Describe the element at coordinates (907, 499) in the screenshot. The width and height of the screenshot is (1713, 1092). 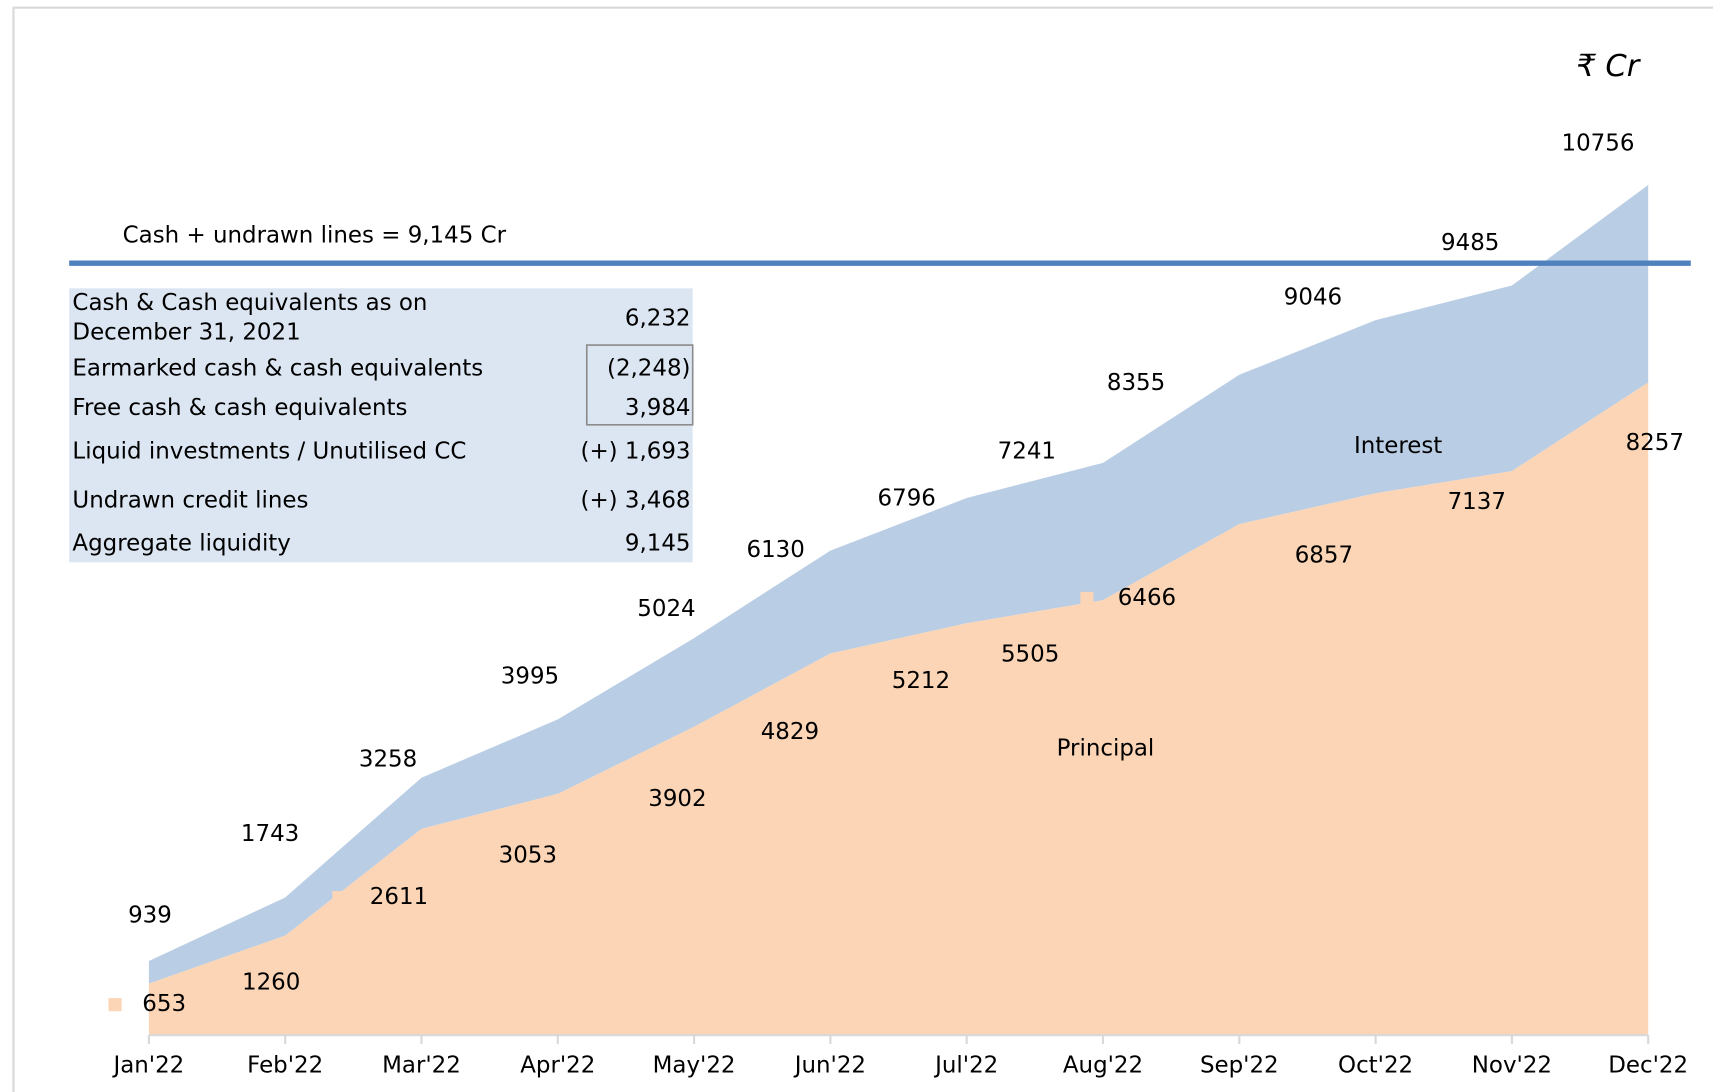
I see `total-label: 6796` at that location.